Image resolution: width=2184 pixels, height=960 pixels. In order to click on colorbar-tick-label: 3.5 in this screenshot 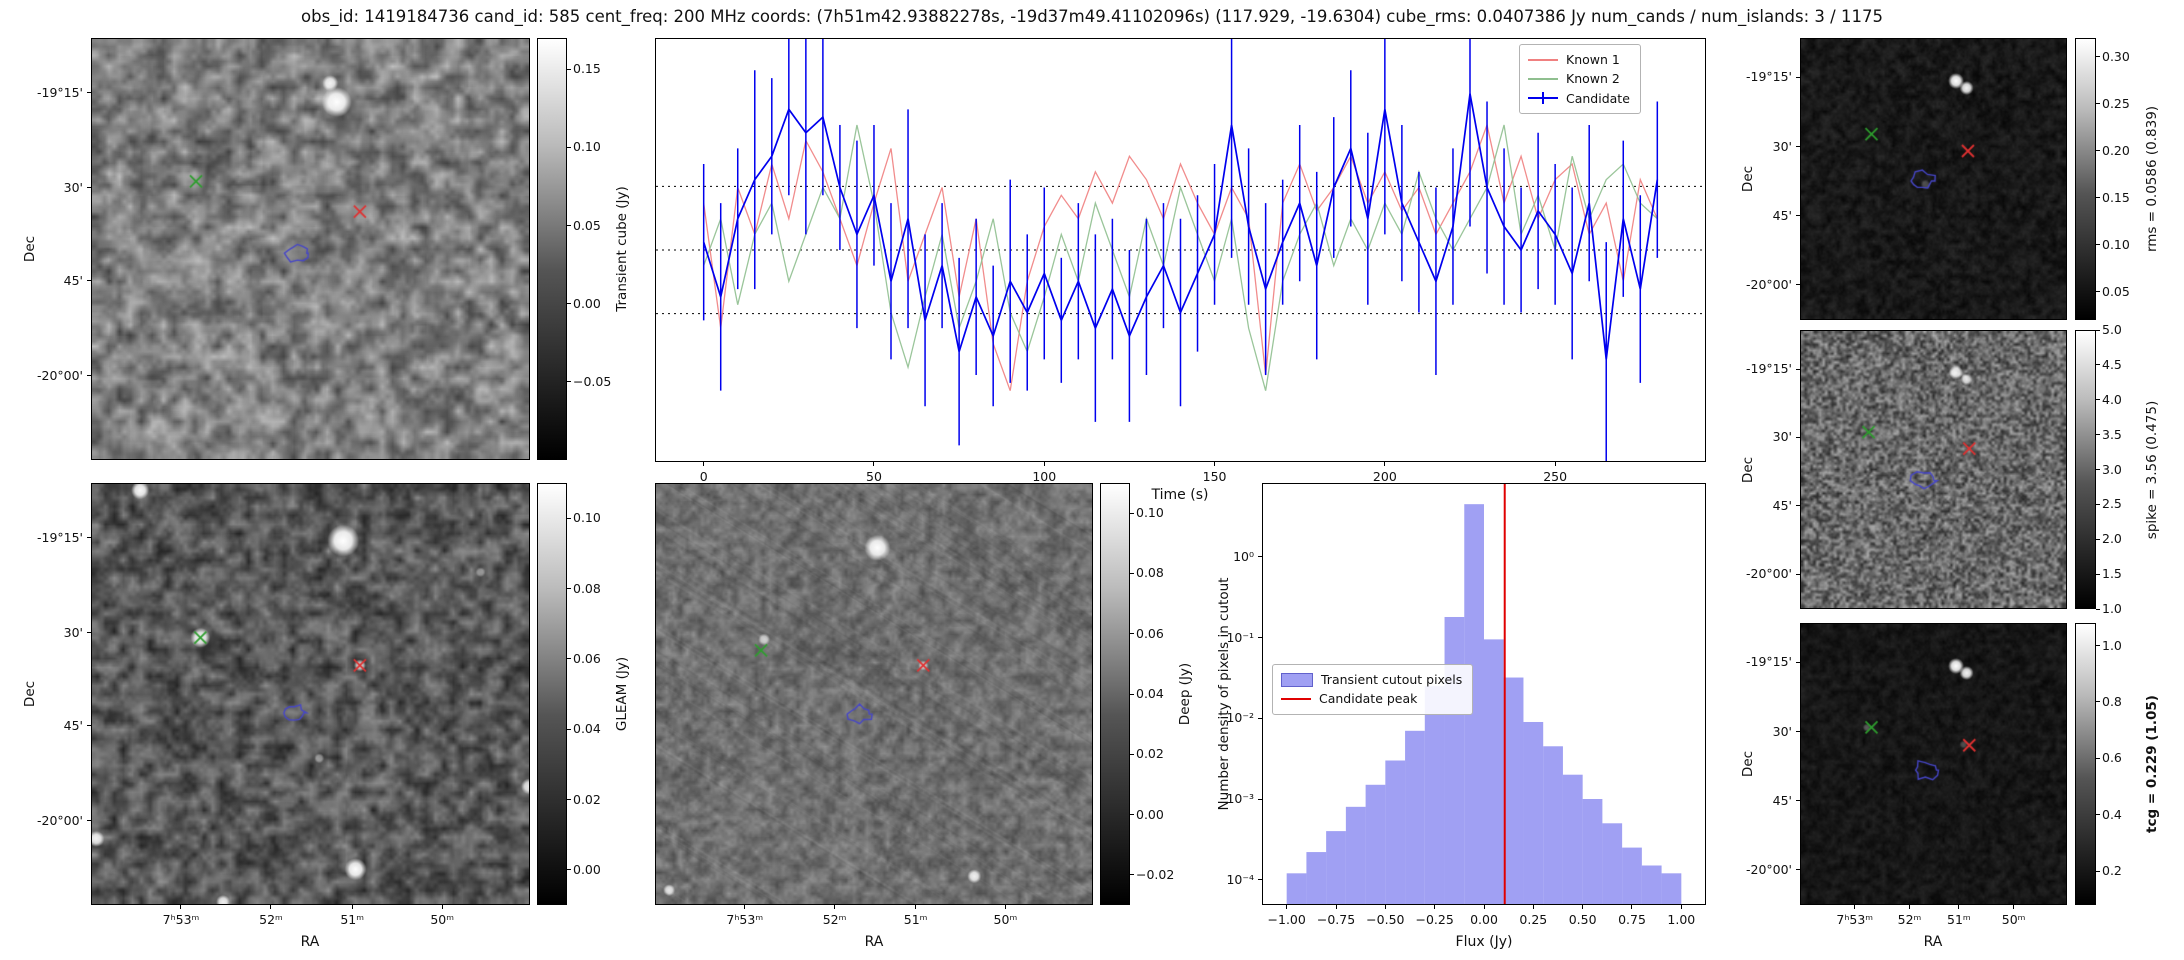, I will do `click(2112, 434)`.